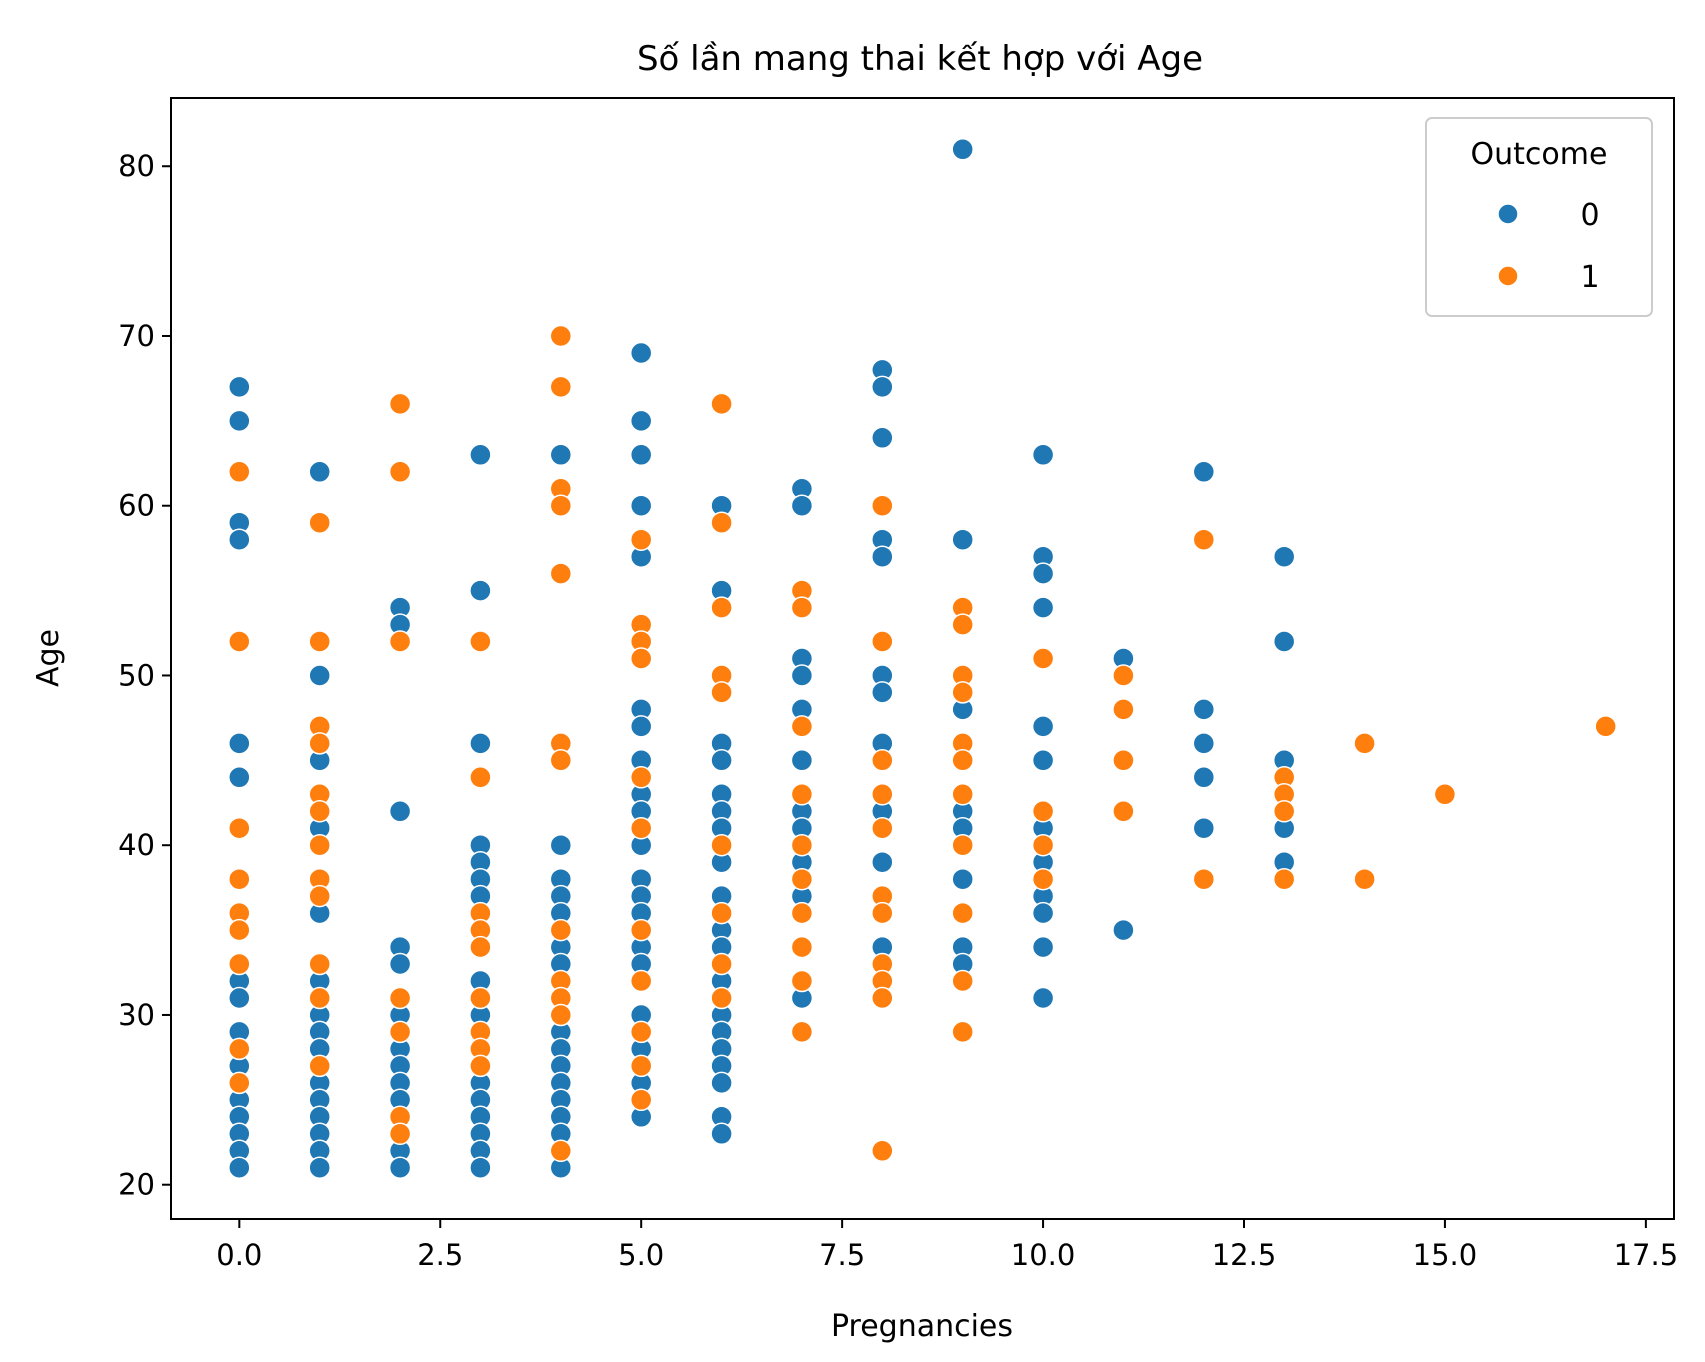  I want to click on y-tick-label-0: 20, so click(136, 1185).